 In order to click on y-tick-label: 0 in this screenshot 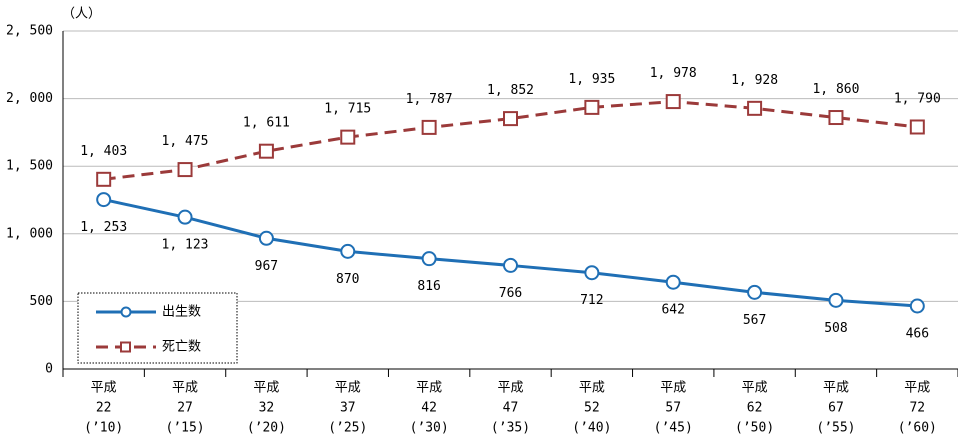, I will do `click(49, 369)`.